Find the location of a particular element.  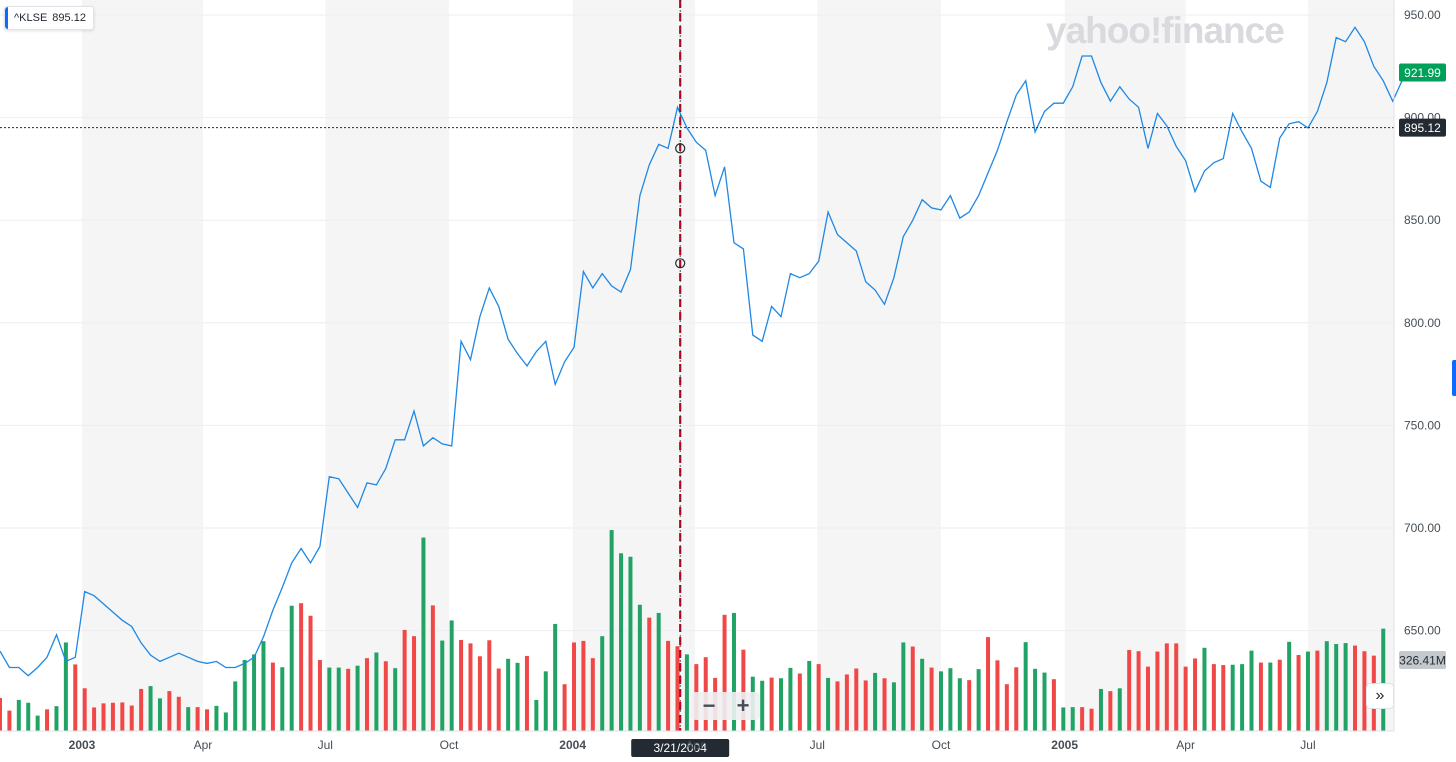

last-price-tag is located at coordinates (1422, 72).